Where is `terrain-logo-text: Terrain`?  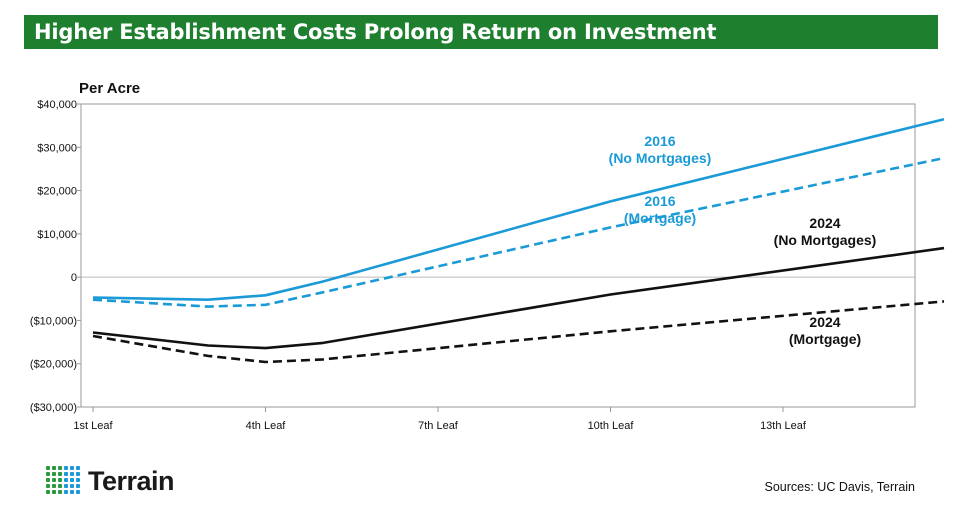
terrain-logo-text: Terrain is located at coordinates (131, 480).